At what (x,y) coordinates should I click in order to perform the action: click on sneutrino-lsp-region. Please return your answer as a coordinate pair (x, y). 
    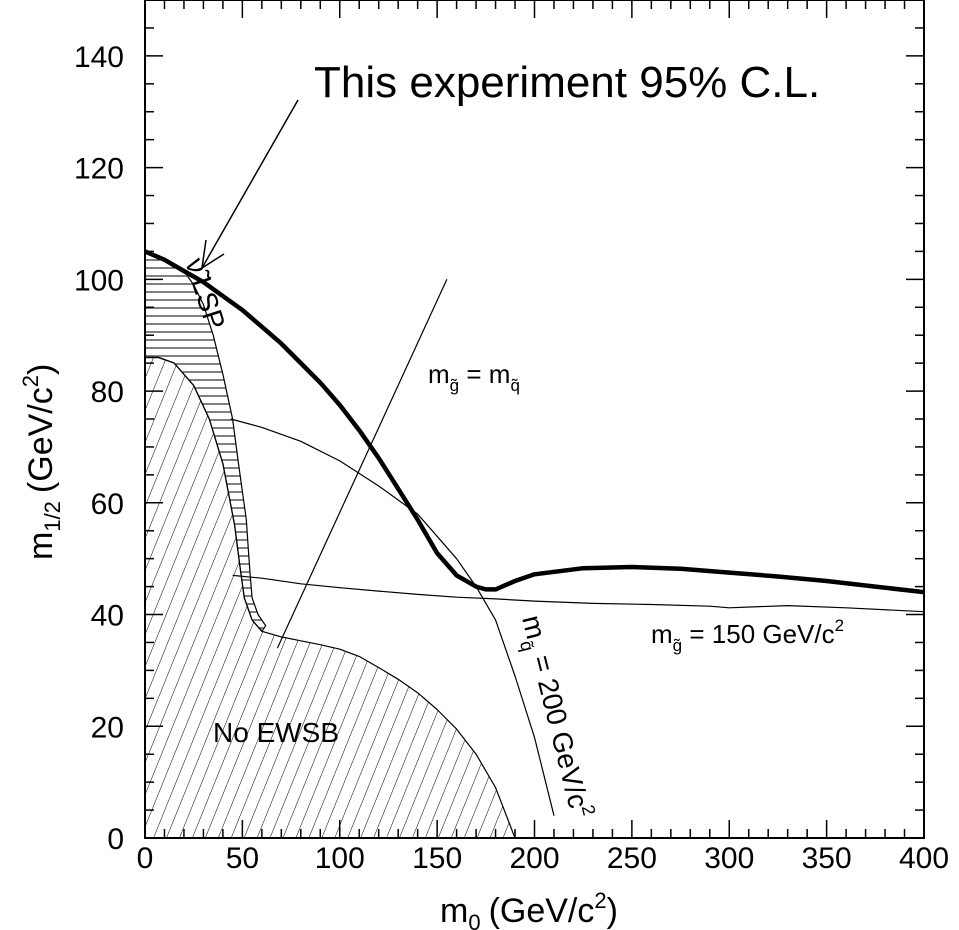
    Looking at the image, I should click on (205, 441).